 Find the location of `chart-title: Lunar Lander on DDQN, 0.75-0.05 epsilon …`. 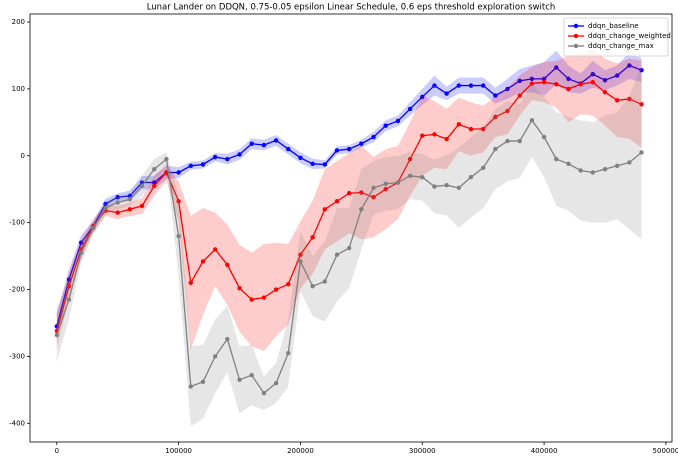

chart-title: Lunar Lander on DDQN, 0.75-0.05 epsilon … is located at coordinates (351, 8).